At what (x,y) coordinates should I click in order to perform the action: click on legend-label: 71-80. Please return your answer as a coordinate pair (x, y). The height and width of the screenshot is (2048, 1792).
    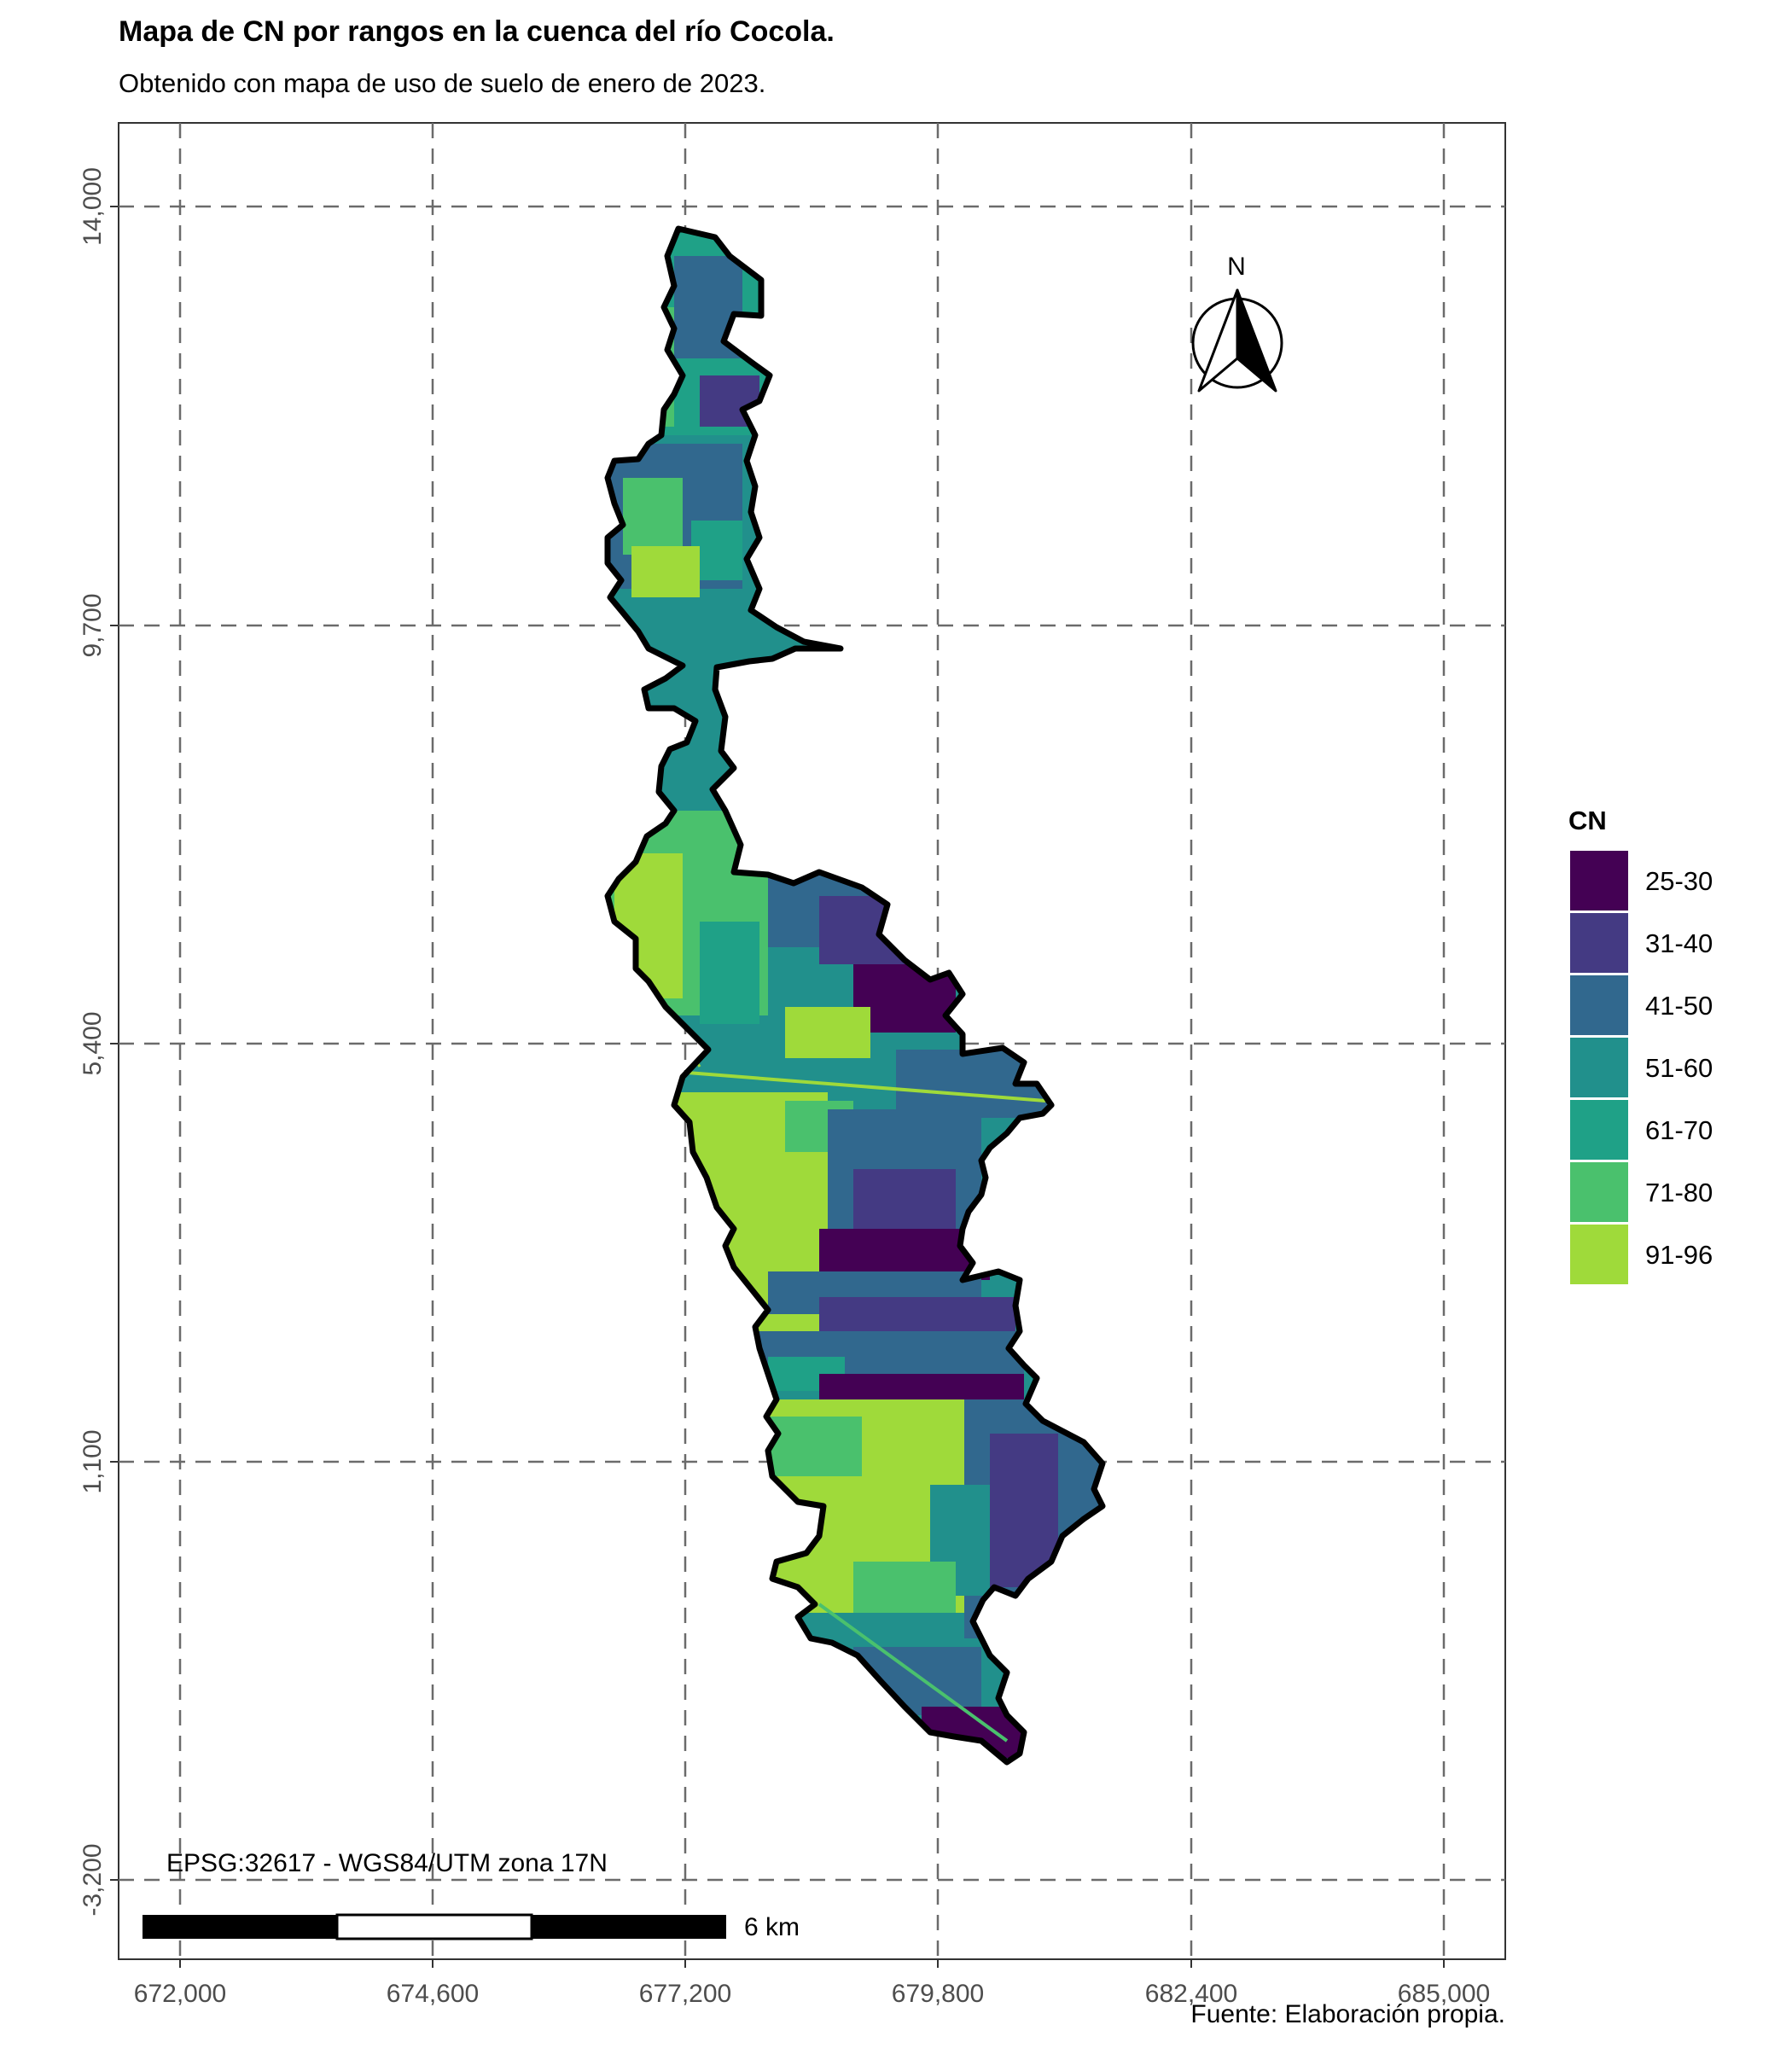
    Looking at the image, I should click on (1679, 1192).